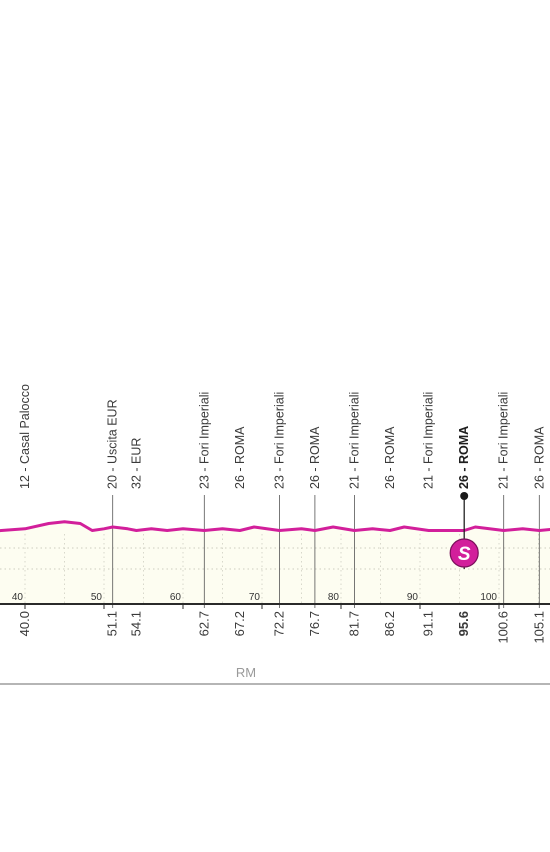 The image size is (550, 852). I want to click on x-tick-label: 80, so click(334, 597).